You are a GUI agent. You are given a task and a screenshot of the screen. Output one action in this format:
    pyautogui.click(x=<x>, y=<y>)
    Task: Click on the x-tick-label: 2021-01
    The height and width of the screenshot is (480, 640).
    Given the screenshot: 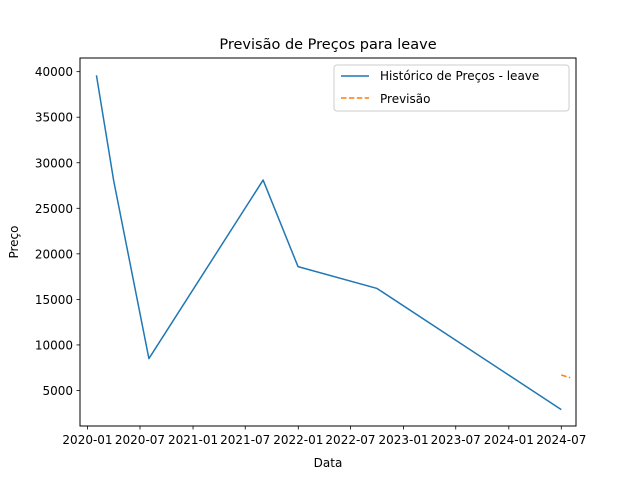 What is the action you would take?
    pyautogui.click(x=193, y=440)
    